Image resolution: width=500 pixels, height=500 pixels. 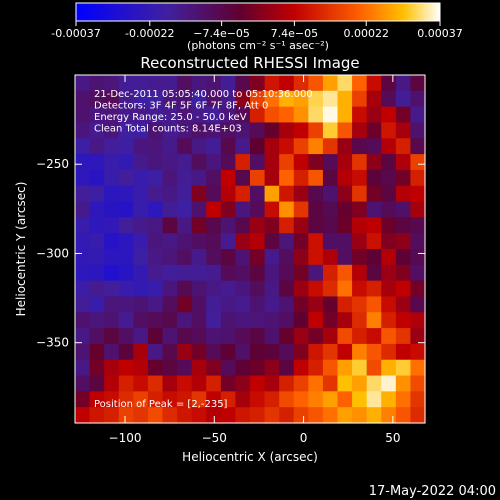 What do you see at coordinates (149, 33) in the screenshot?
I see `colorbar-tick-label: -0.00022` at bounding box center [149, 33].